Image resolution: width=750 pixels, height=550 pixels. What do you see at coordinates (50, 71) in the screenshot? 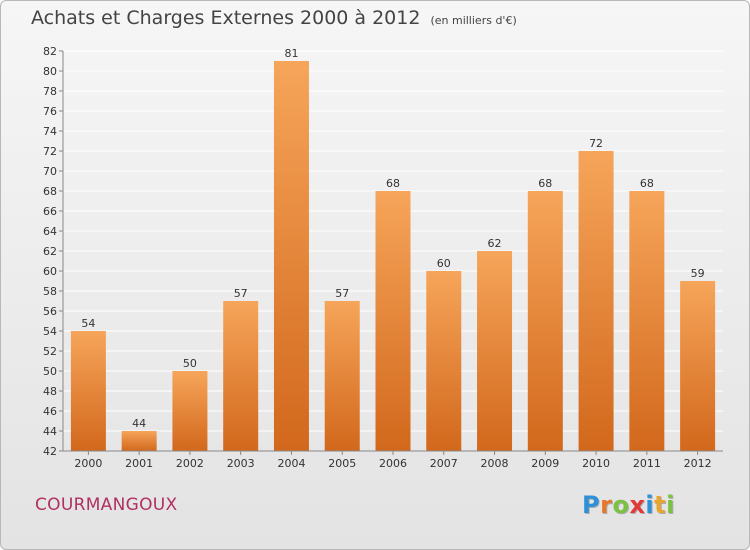
I see `y-tick-label: 80` at bounding box center [50, 71].